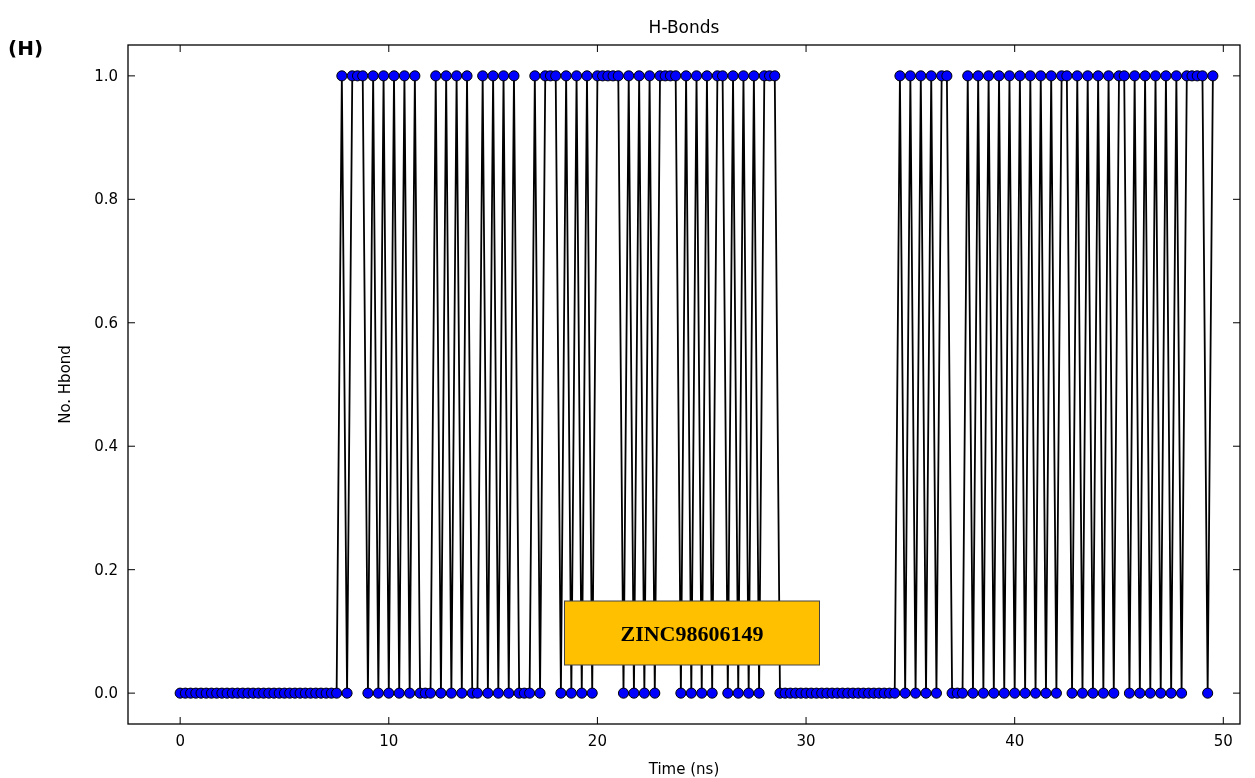 The image size is (1255, 778). What do you see at coordinates (597, 741) in the screenshot?
I see `x-tick-label: 20` at bounding box center [597, 741].